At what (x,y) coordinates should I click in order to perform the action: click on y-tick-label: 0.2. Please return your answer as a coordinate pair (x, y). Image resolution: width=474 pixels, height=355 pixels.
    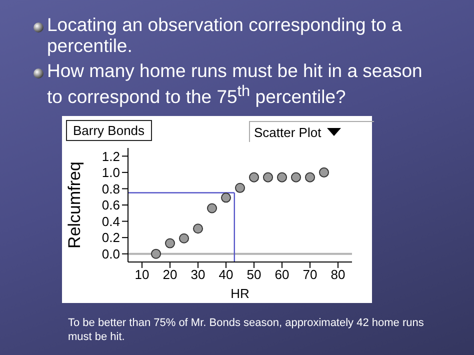
    Looking at the image, I should click on (111, 238).